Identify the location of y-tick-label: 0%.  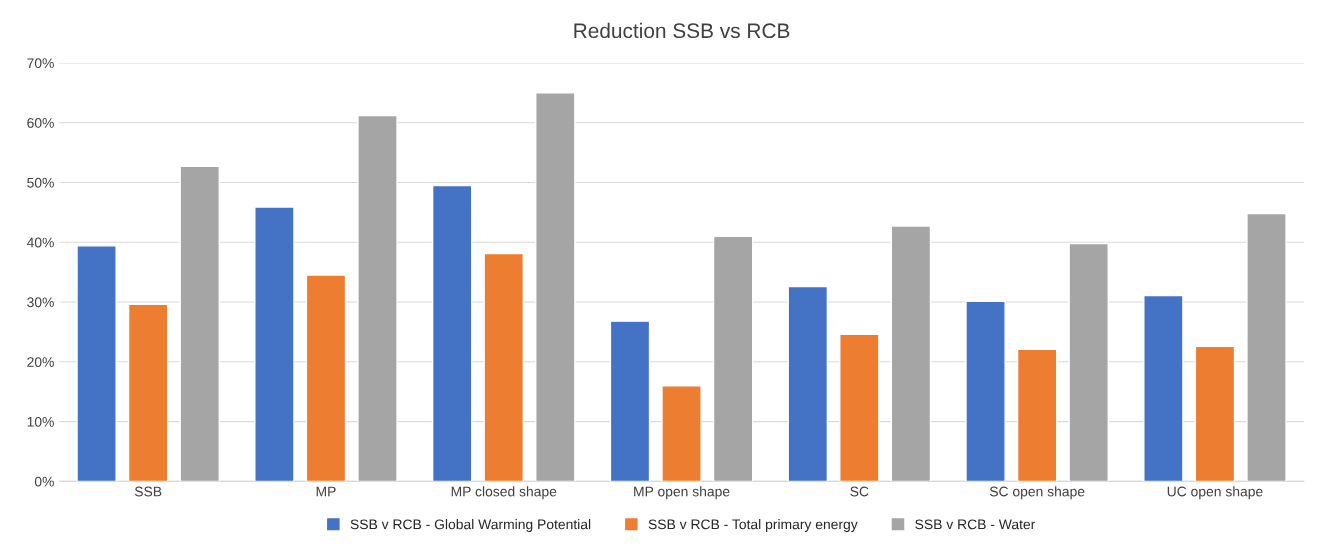
(44, 481).